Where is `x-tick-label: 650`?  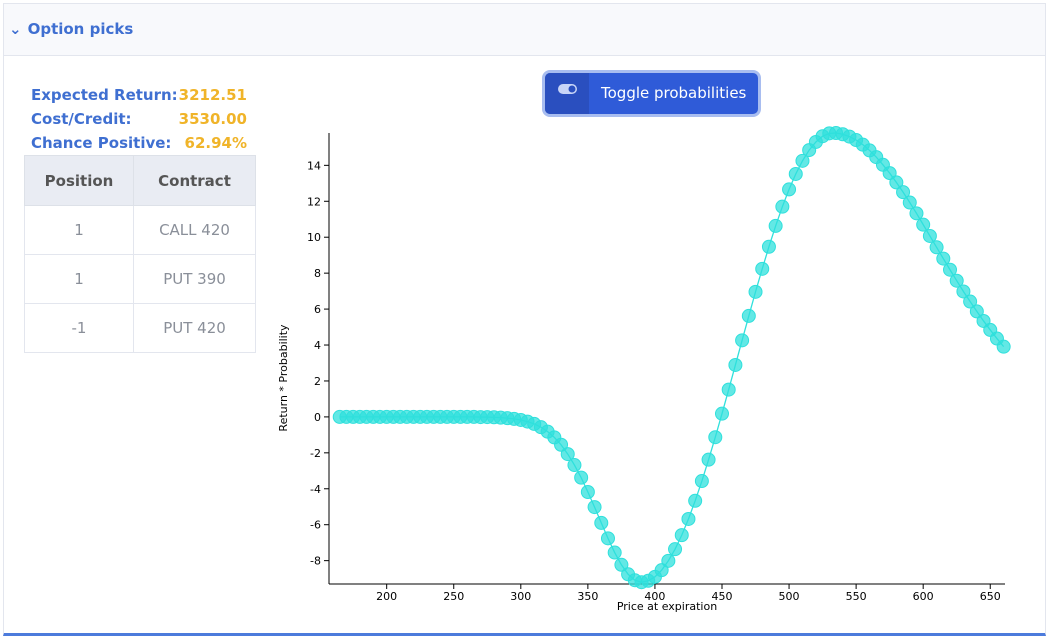 x-tick-label: 650 is located at coordinates (990, 596).